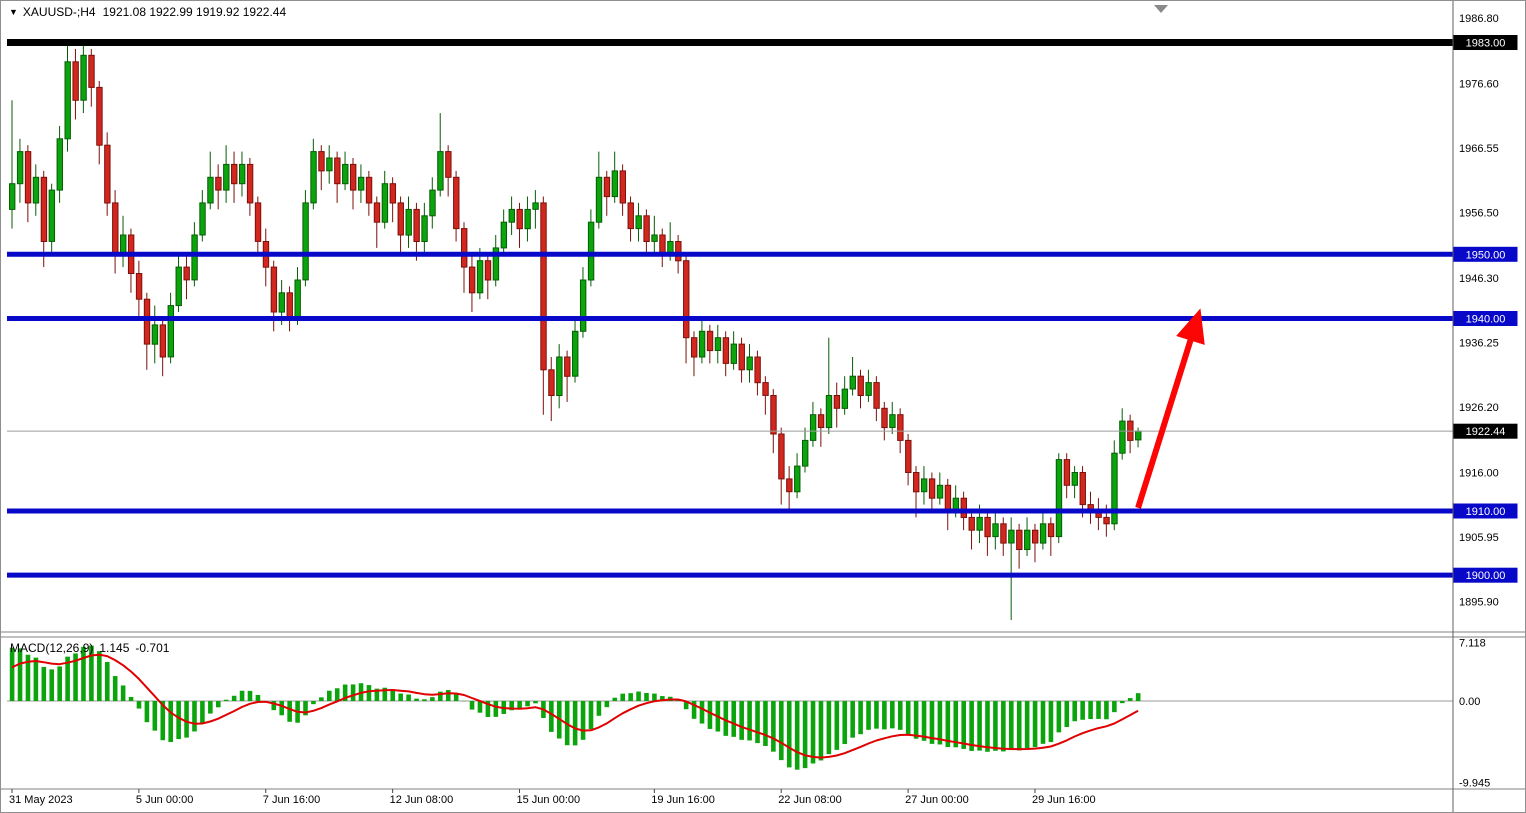 This screenshot has height=813, width=1526. What do you see at coordinates (152, 648) in the screenshot?
I see `macd-signal-value: -0.701` at bounding box center [152, 648].